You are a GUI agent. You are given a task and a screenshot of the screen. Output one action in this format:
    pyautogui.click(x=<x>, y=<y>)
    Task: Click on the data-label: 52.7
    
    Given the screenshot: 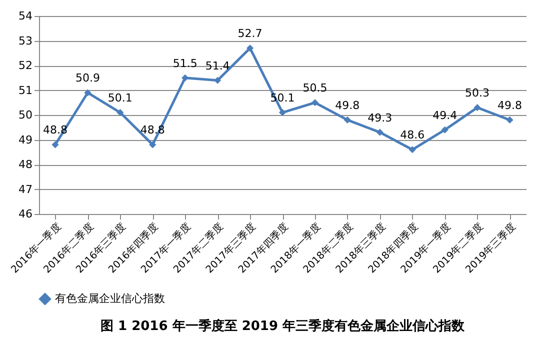 What is the action you would take?
    pyautogui.click(x=250, y=33)
    